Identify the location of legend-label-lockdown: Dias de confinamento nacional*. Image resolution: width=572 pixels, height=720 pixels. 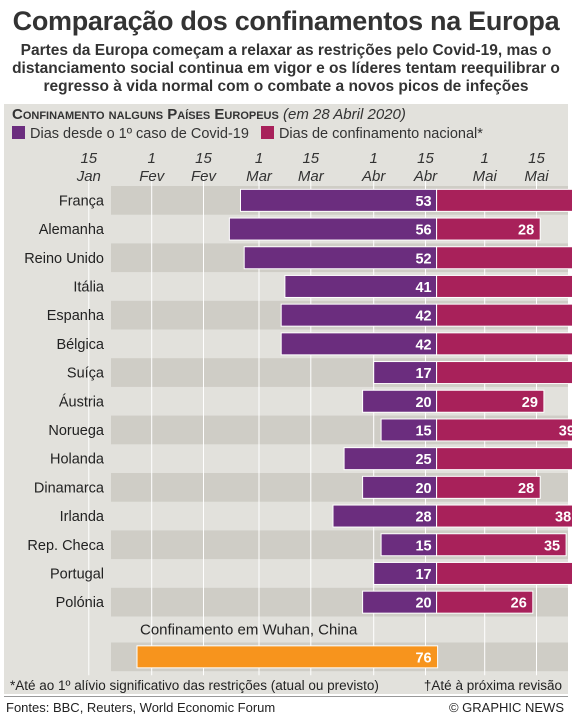
(380, 134).